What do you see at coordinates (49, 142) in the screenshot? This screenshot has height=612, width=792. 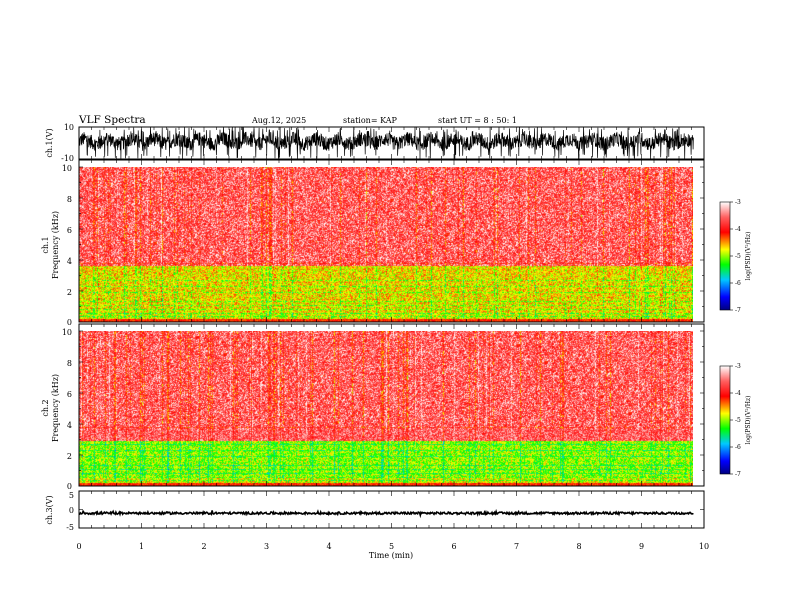 I see `ch1-waveform-ylabel: ch.1(V)` at bounding box center [49, 142].